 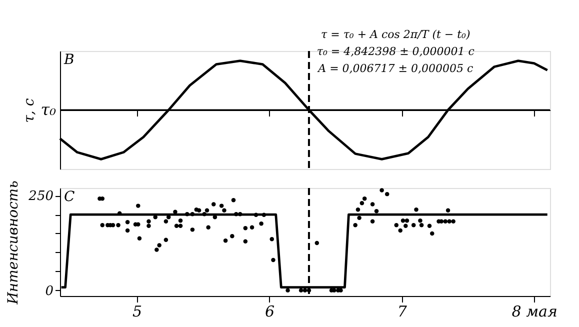 I want to click on y-axis-title: Интенсивность, so click(x=14, y=243).